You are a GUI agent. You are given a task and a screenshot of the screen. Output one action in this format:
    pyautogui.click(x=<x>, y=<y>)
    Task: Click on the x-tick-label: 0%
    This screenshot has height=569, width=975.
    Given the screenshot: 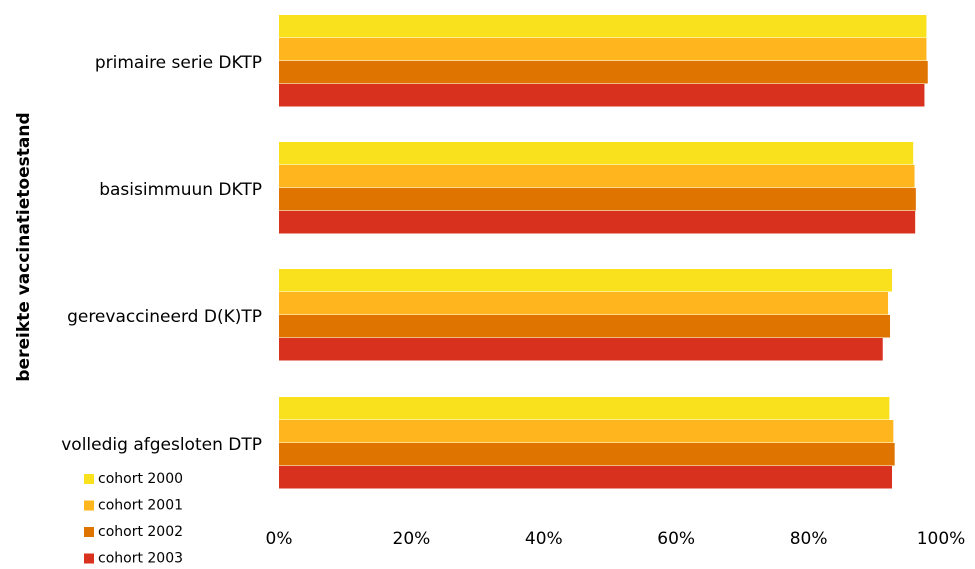 What is the action you would take?
    pyautogui.click(x=279, y=539)
    